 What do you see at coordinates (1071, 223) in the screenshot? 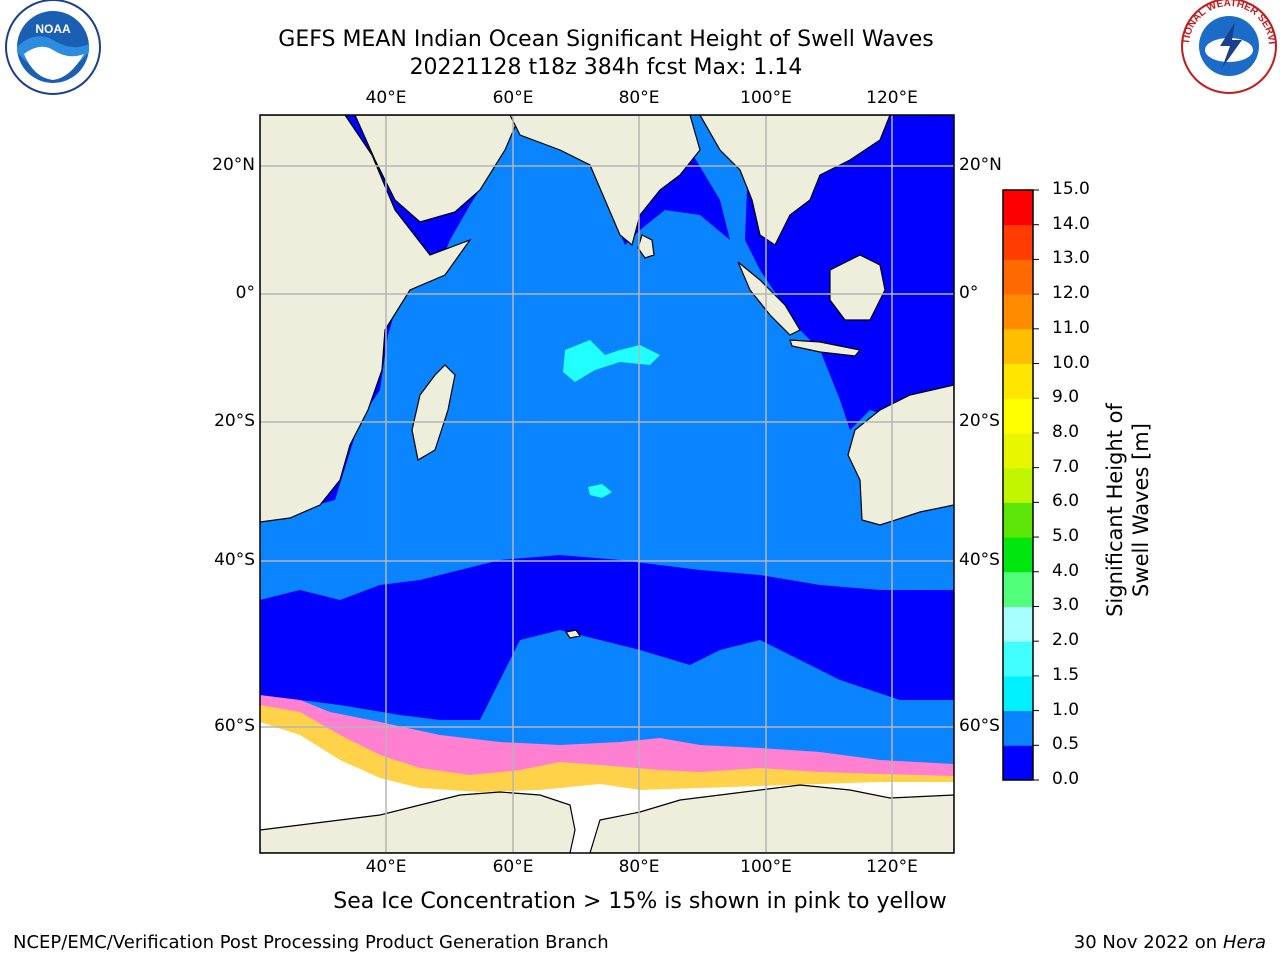
I see `colorbar-tick-label: 14.0` at bounding box center [1071, 223].